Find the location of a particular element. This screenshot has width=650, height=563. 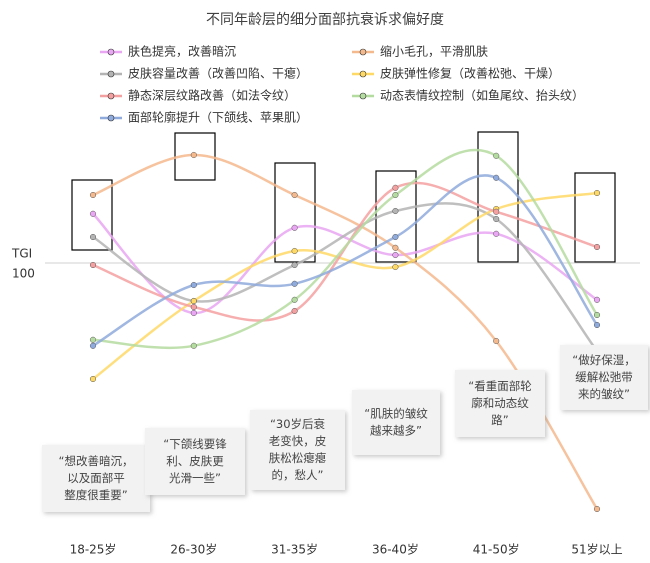

note-text: 利、皮肤更 is located at coordinates (195, 461).